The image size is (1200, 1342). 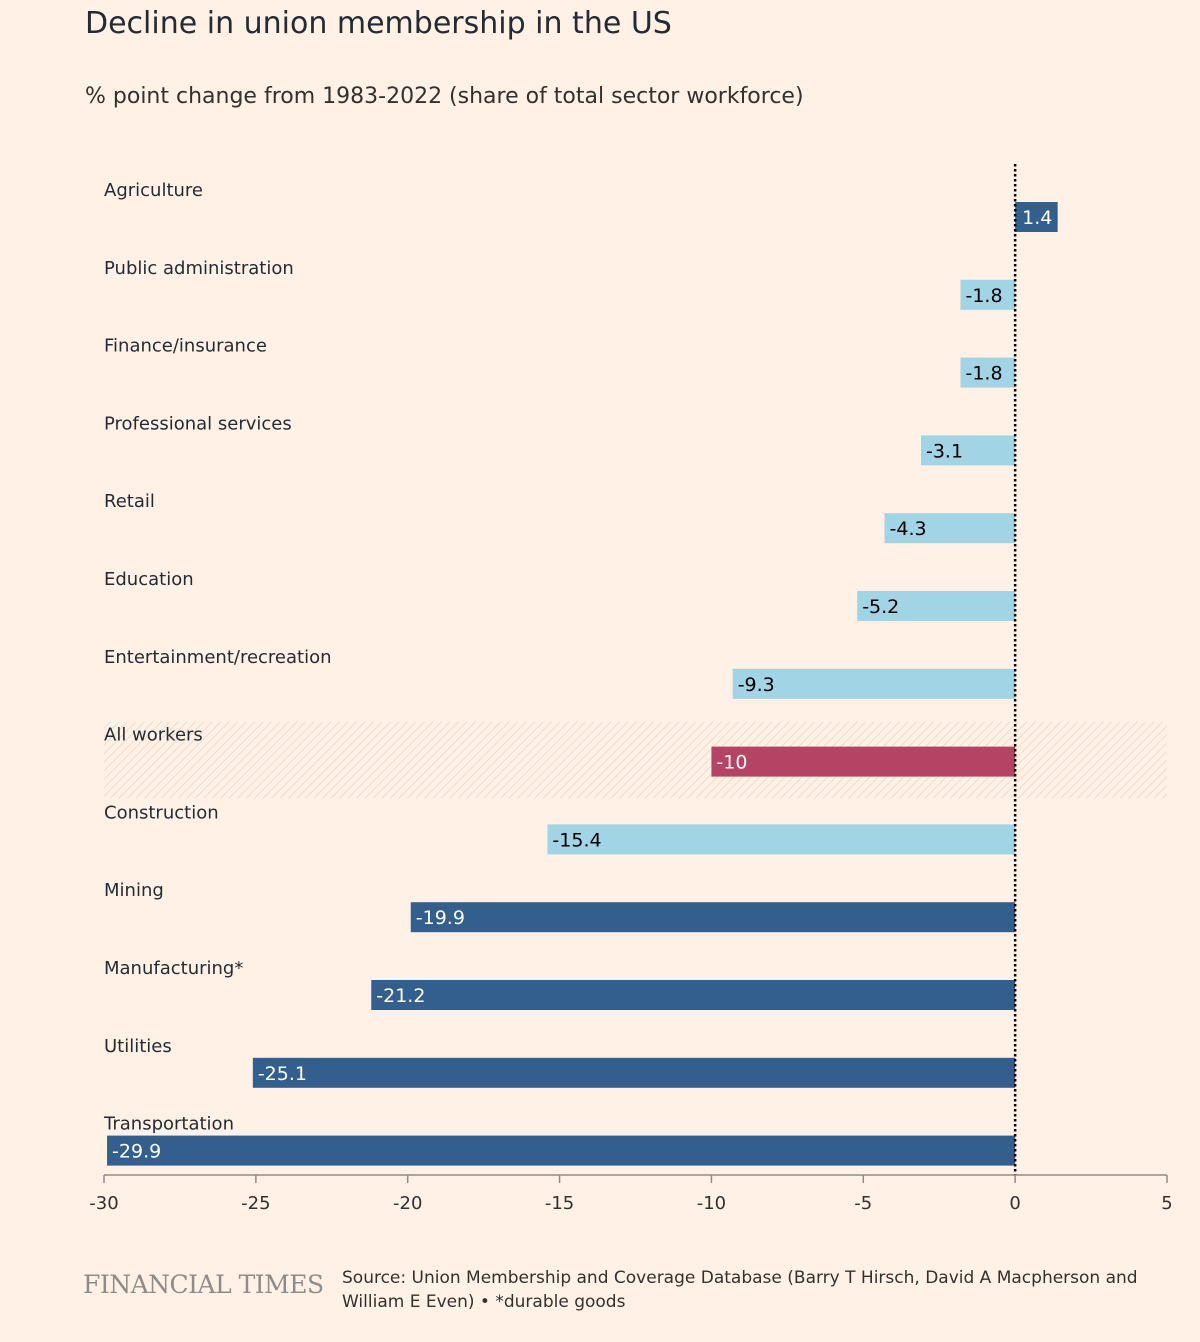 I want to click on x-tick-label: -5, so click(x=863, y=1203).